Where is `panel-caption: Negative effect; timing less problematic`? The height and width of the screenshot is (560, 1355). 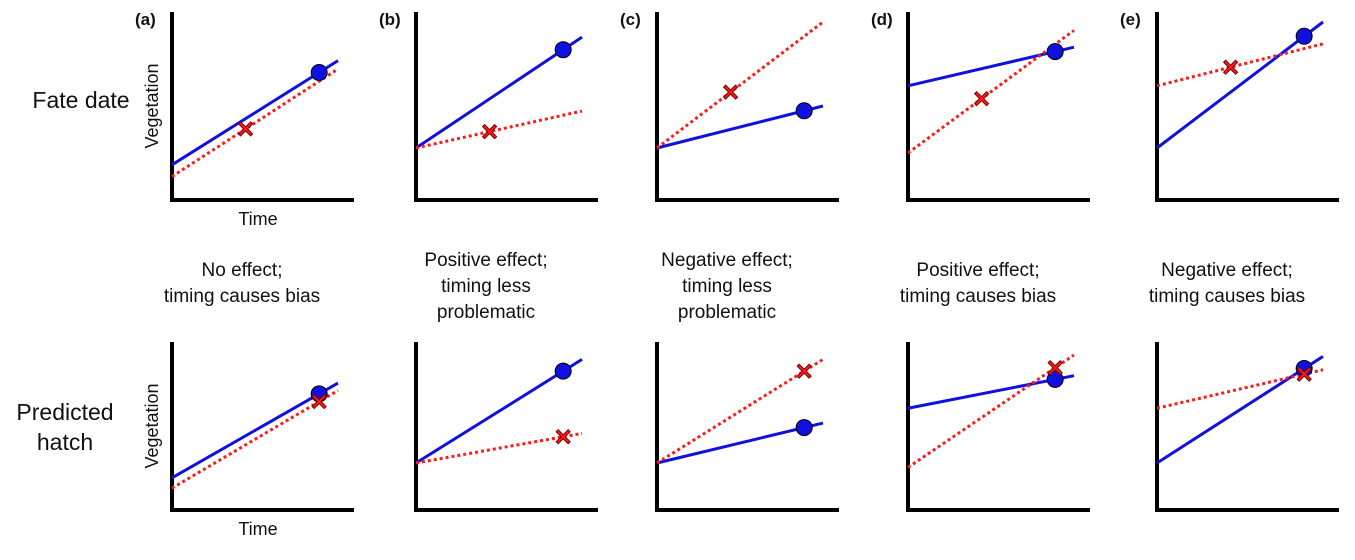 panel-caption: Negative effect; timing less problematic is located at coordinates (727, 287).